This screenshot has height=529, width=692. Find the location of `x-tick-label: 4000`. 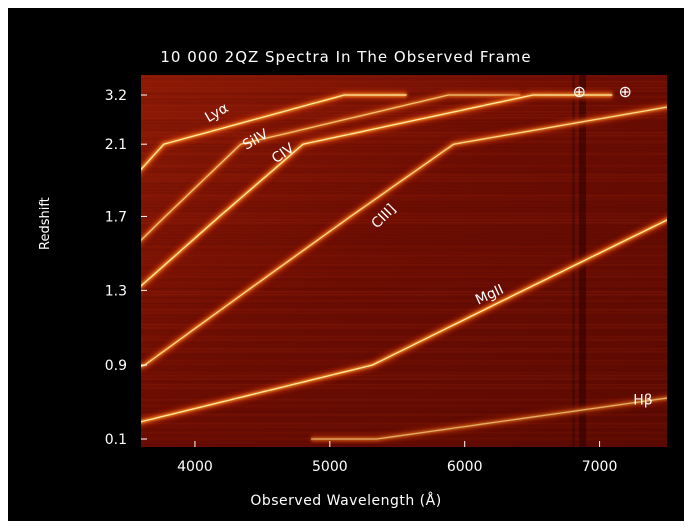

x-tick-label: 4000 is located at coordinates (195, 467).